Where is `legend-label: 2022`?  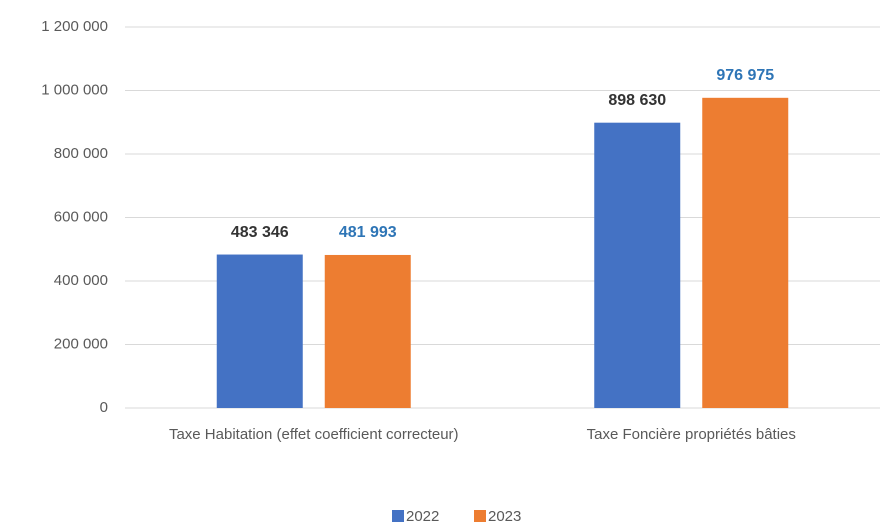 legend-label: 2022 is located at coordinates (422, 516).